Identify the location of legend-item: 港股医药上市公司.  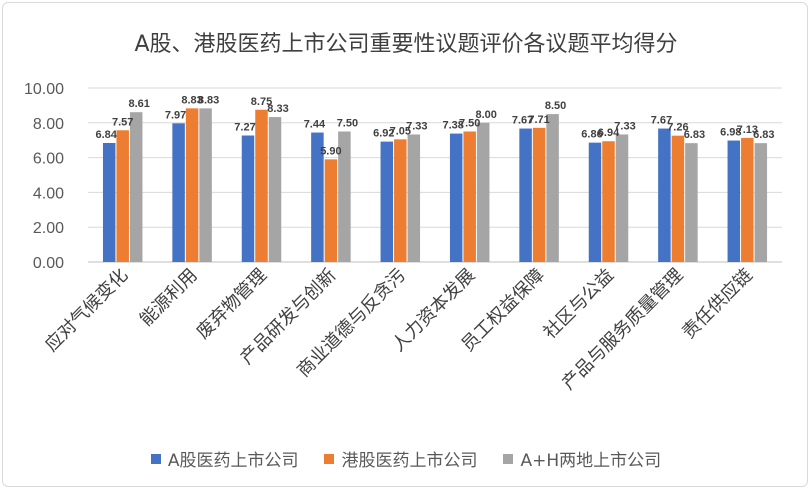
(400, 458).